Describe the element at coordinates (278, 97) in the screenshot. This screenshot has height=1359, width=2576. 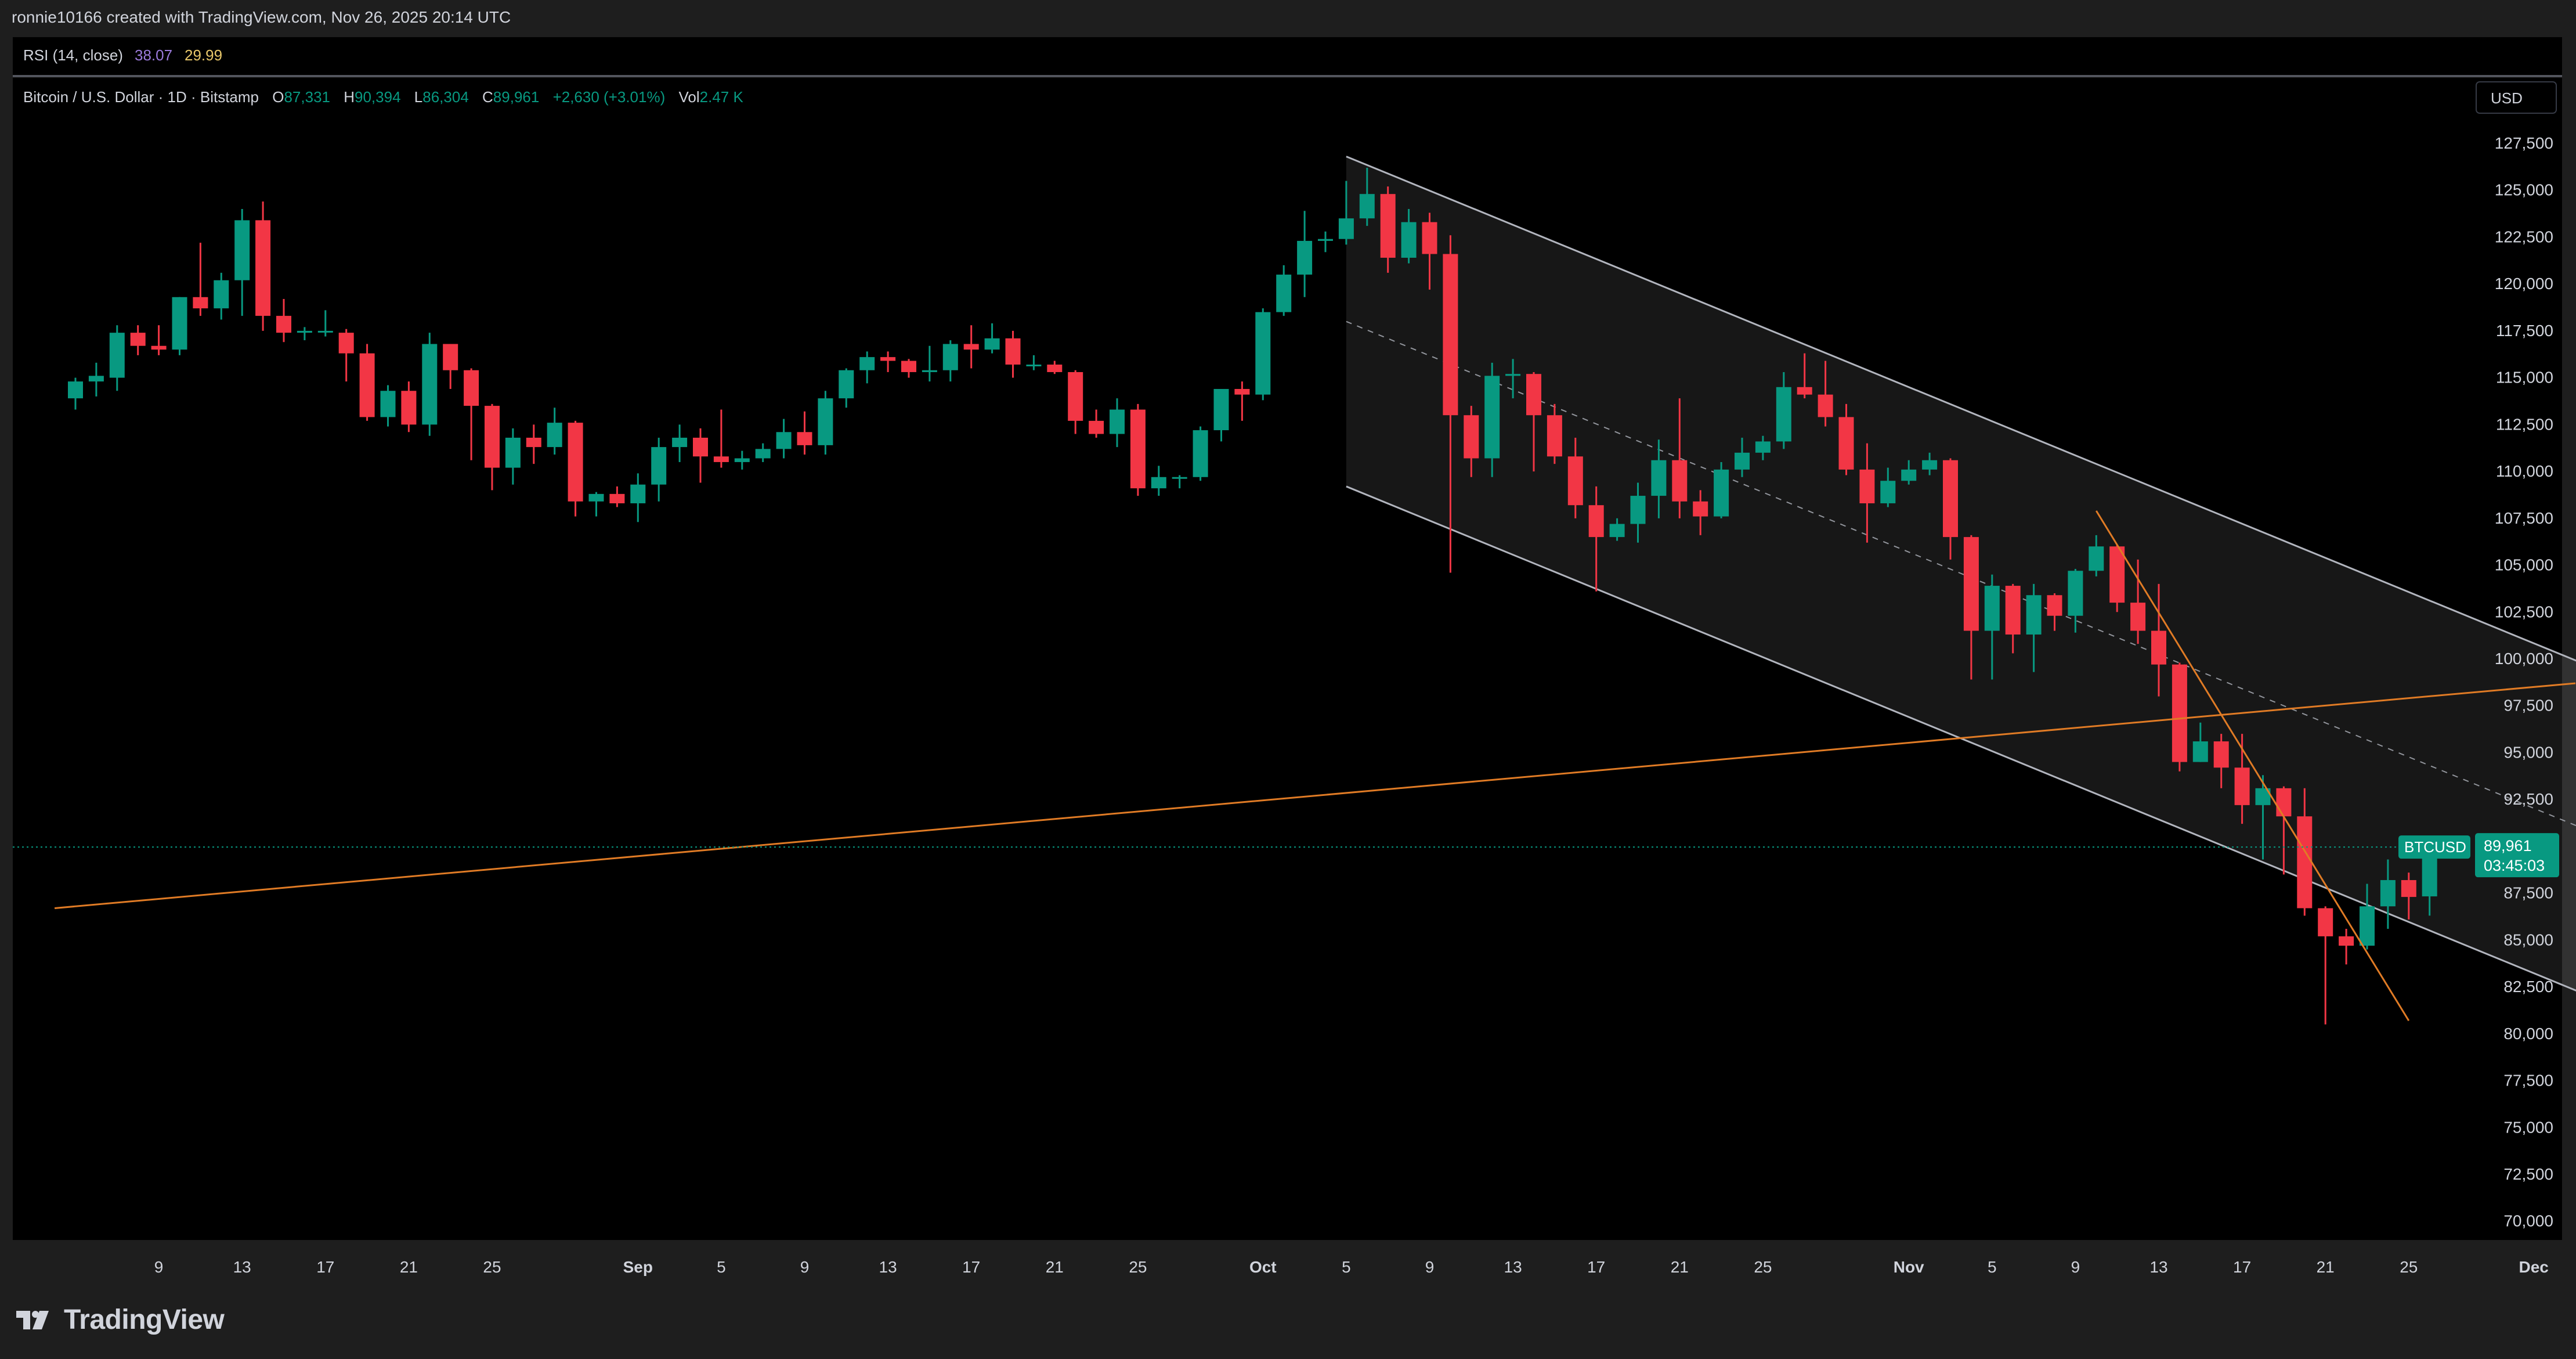
I see `legend-open-label: O` at that location.